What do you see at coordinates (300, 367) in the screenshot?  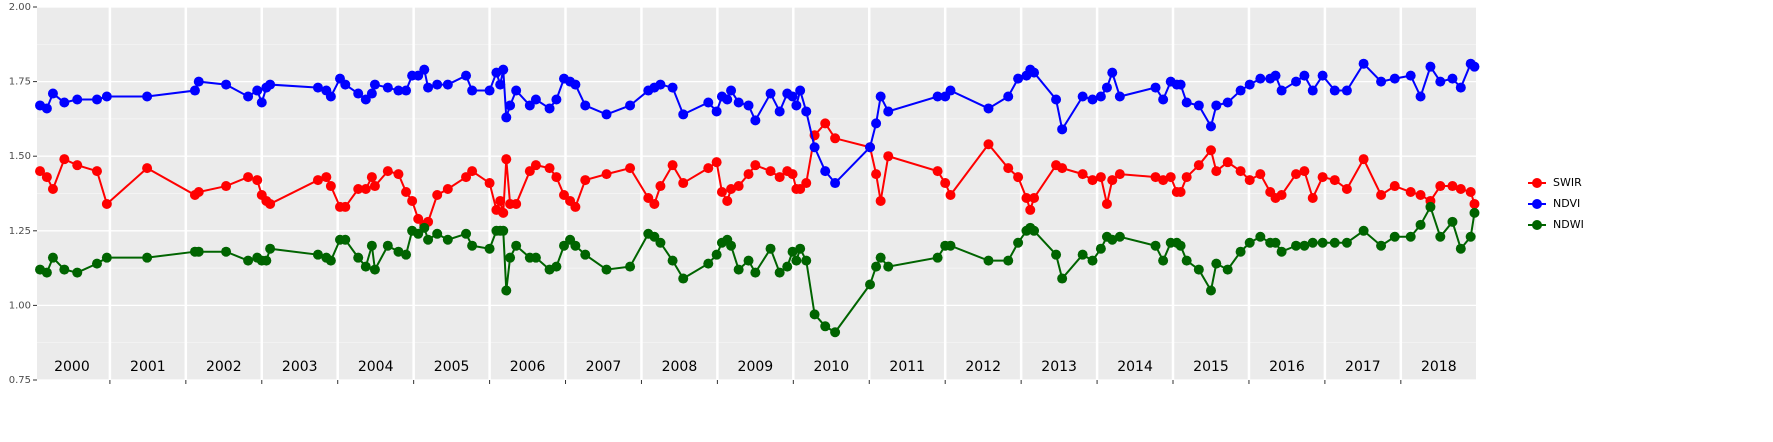 I see `year-label: 2003` at bounding box center [300, 367].